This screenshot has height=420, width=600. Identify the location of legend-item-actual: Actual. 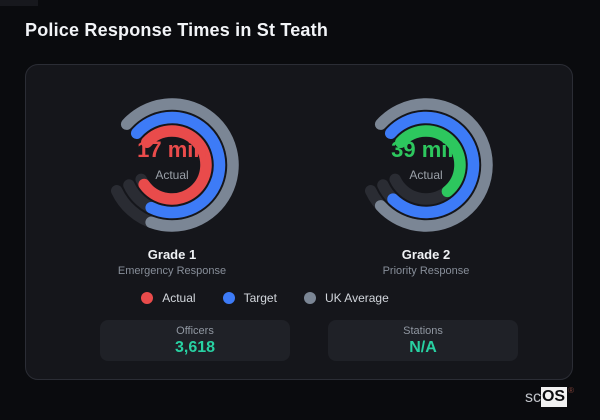
(168, 298).